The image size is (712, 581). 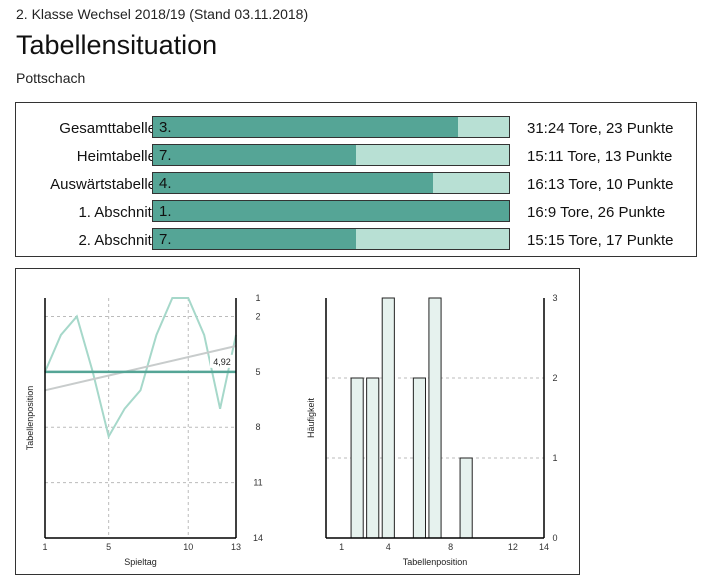 I want to click on row-stats: 16:9 Tore, 26 Punkte, so click(x=596, y=212).